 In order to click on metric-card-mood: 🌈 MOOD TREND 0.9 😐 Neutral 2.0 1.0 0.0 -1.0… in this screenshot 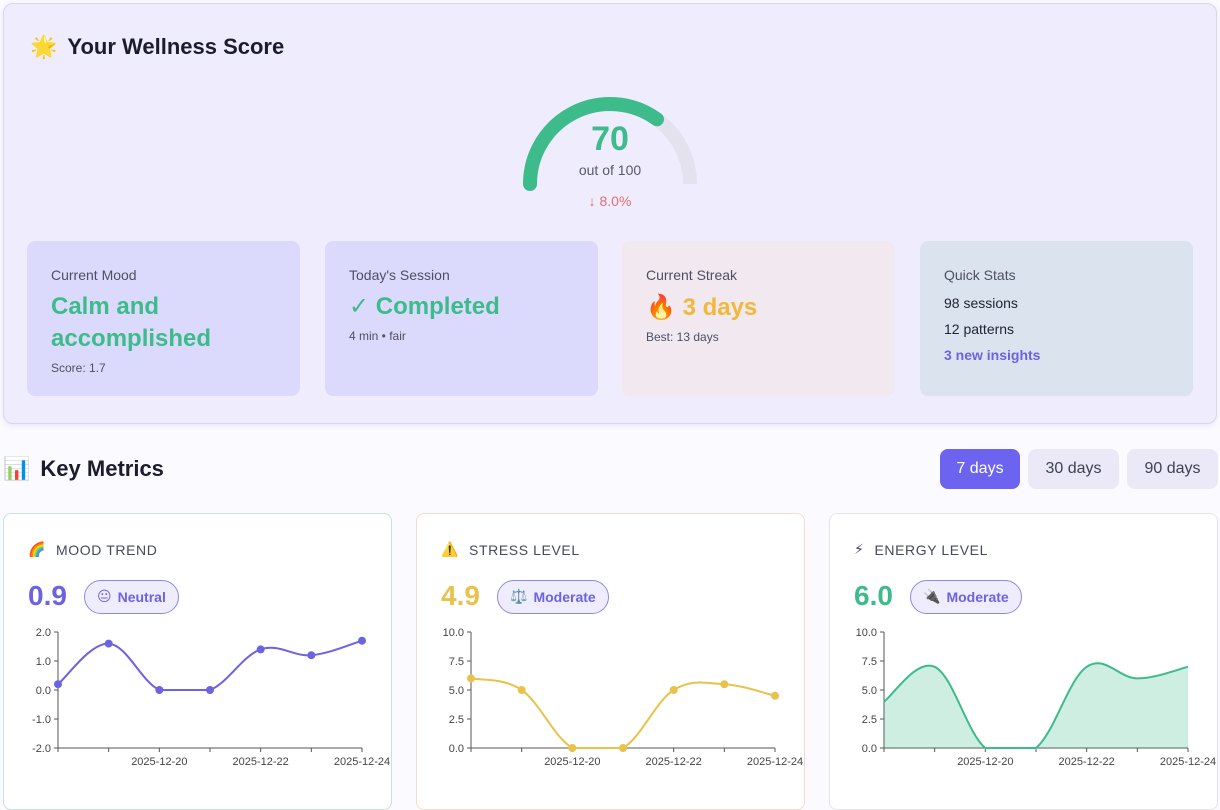, I will do `click(197, 661)`.